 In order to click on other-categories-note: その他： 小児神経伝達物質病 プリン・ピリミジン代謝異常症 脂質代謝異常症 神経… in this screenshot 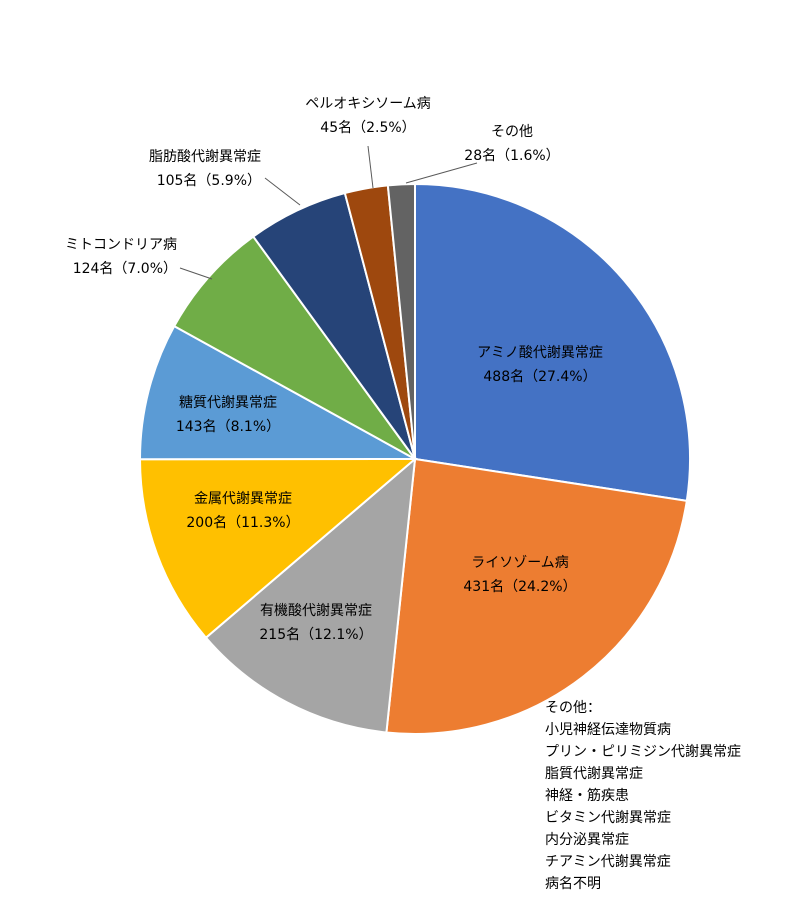, I will do `click(643, 796)`.